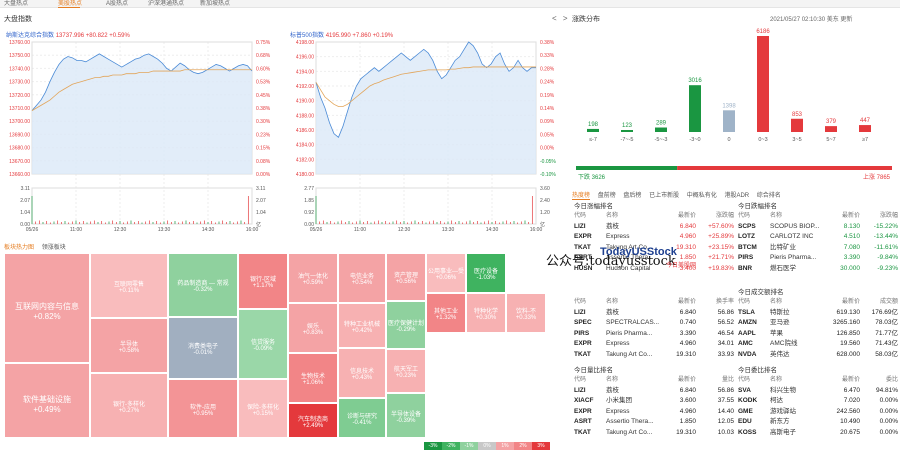 The image size is (900, 450). What do you see at coordinates (406, 277) in the screenshot?
I see `heatmap-cell: 资产管理 +0.56%` at bounding box center [406, 277].